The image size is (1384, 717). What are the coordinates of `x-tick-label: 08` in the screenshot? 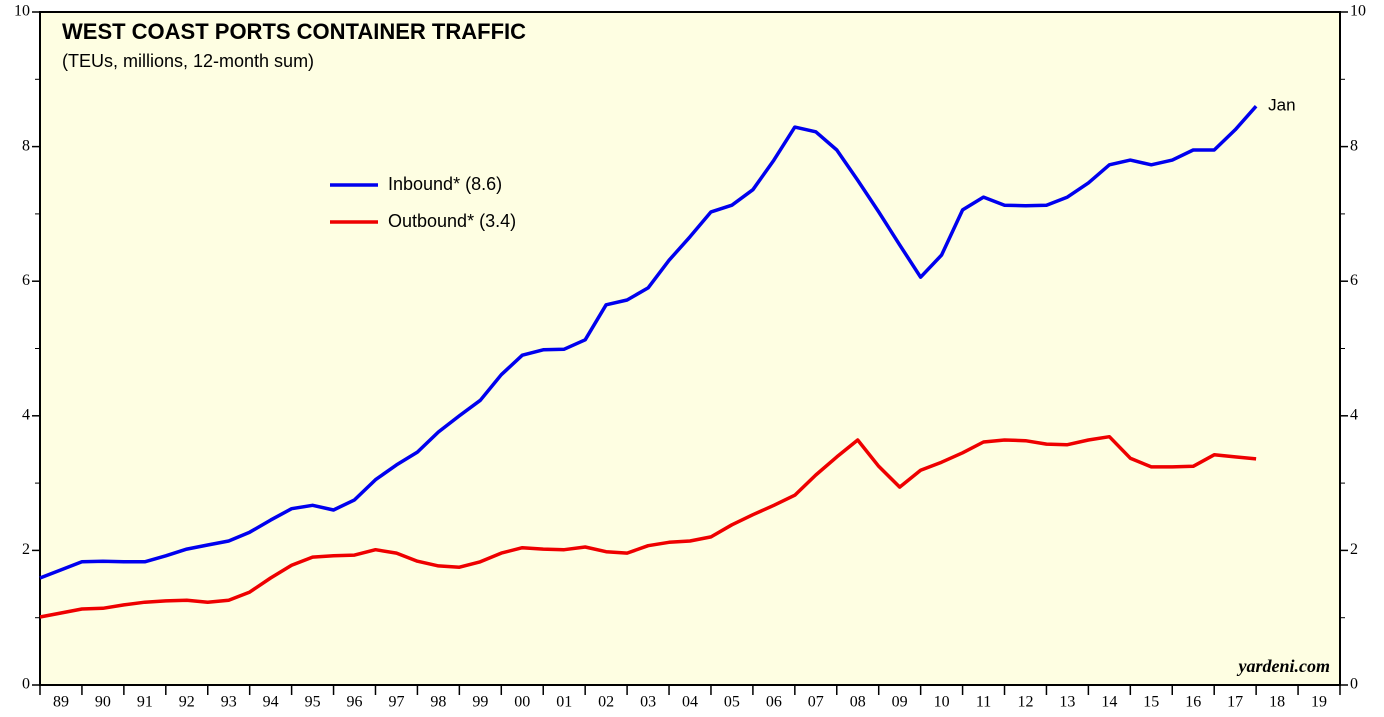 It's located at (858, 702).